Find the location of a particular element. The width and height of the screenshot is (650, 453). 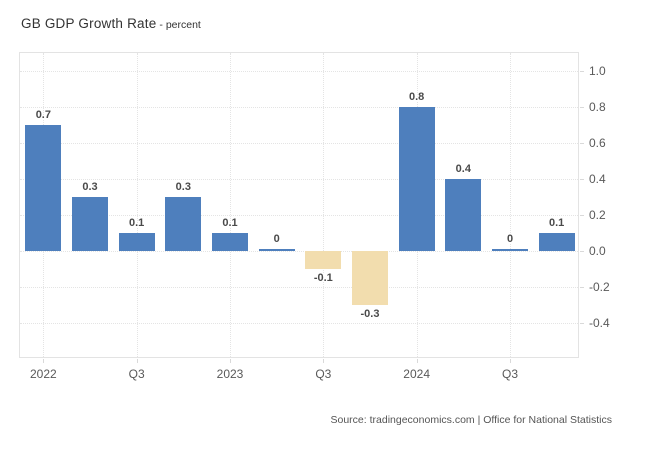

x-tick-label: 2024 is located at coordinates (416, 374).